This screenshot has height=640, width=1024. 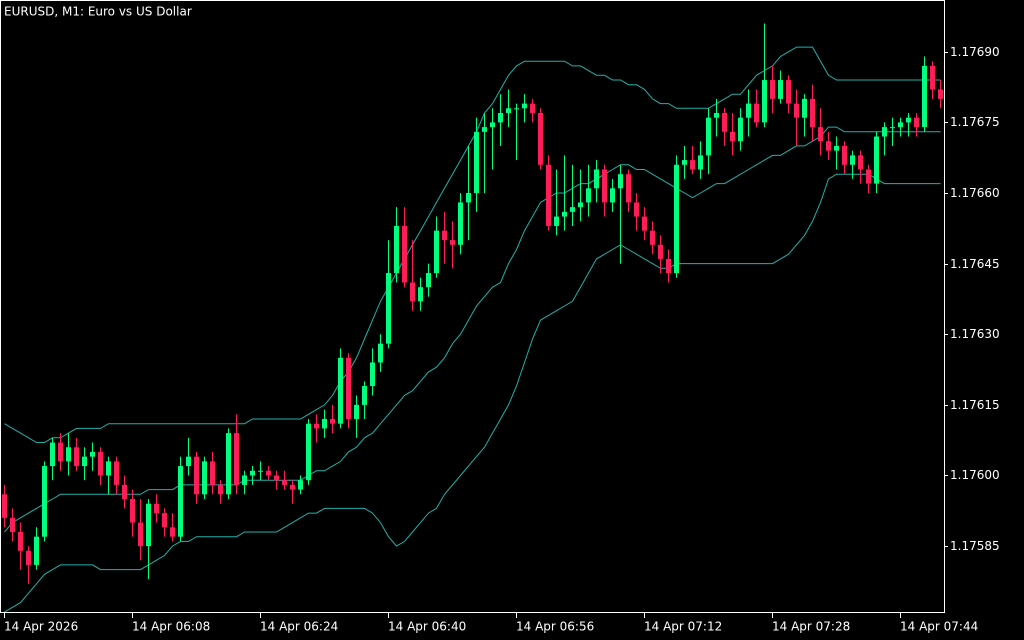 What do you see at coordinates (975, 475) in the screenshot?
I see `y-tick-label: 1.17600` at bounding box center [975, 475].